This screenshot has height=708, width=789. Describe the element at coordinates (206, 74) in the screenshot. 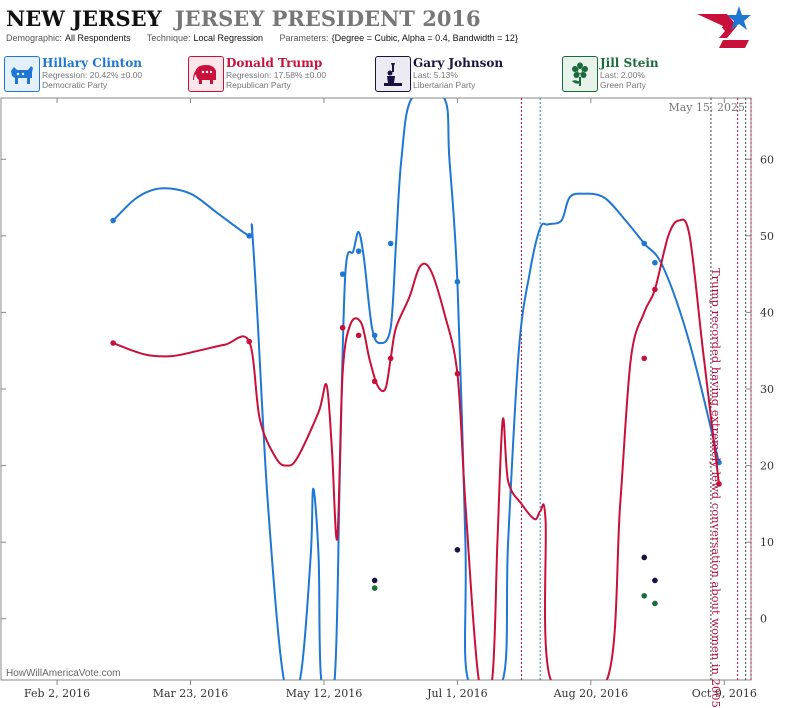

I see `elephant-icon` at that location.